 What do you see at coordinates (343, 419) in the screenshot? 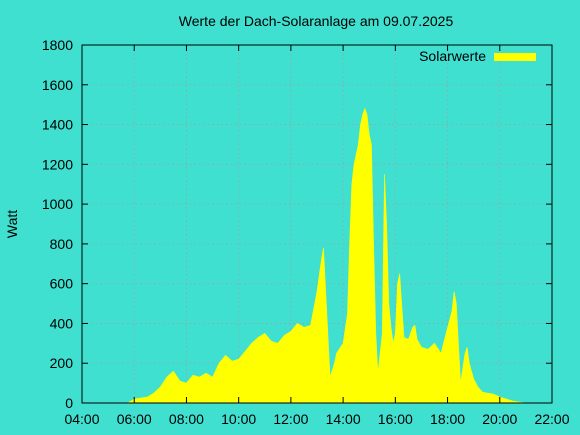
I see `x-tick-label: 14:00` at bounding box center [343, 419].